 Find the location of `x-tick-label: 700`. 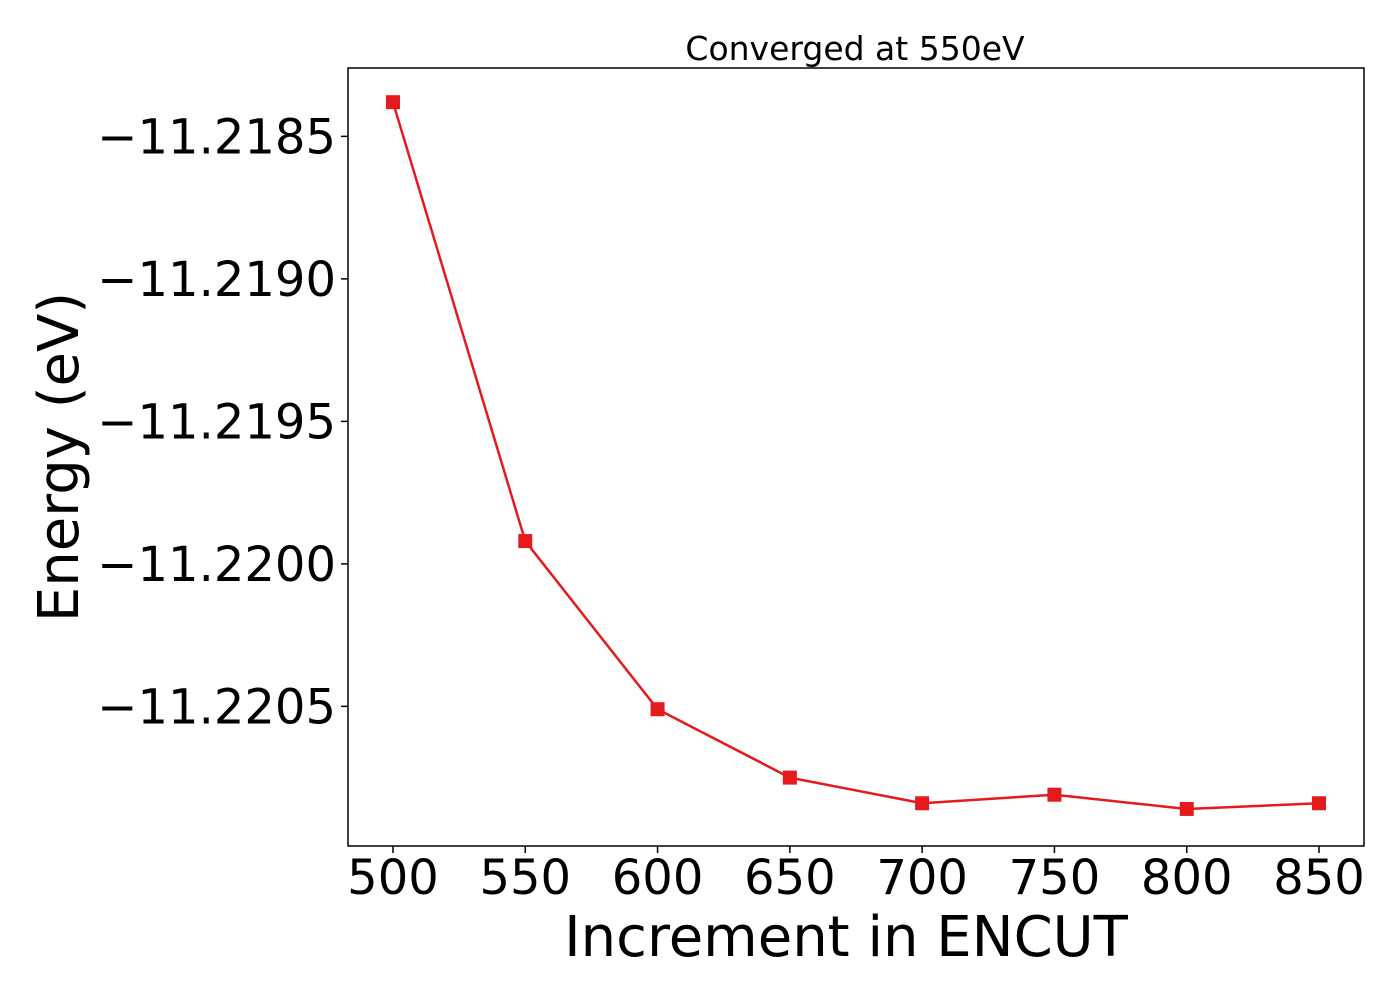

x-tick-label: 700 is located at coordinates (922, 878).